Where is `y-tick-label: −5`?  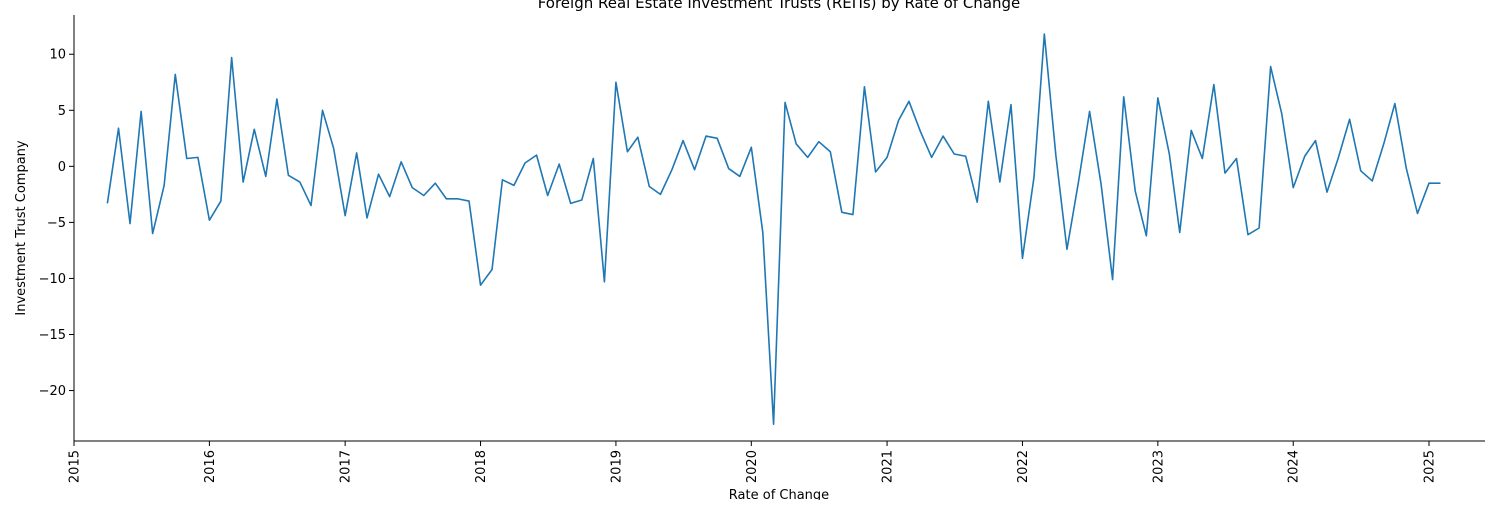 y-tick-label: −5 is located at coordinates (56, 223).